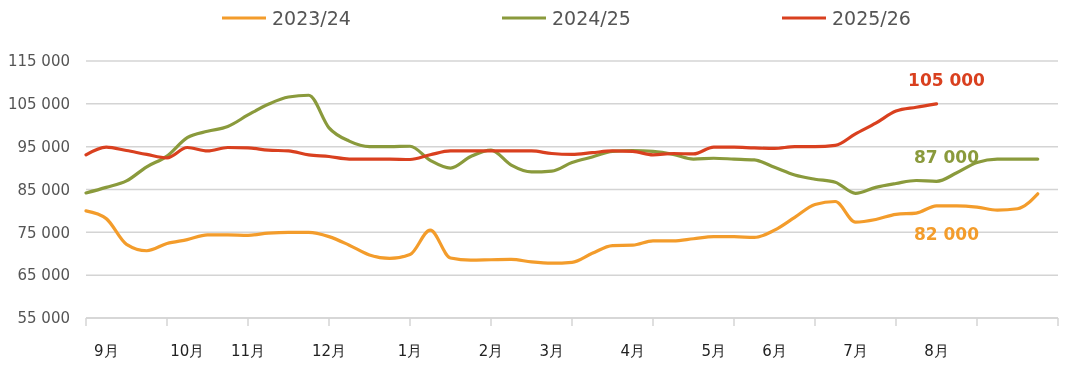  Describe the element at coordinates (871, 17) in the screenshot. I see `legend-label: 2025/26` at that location.